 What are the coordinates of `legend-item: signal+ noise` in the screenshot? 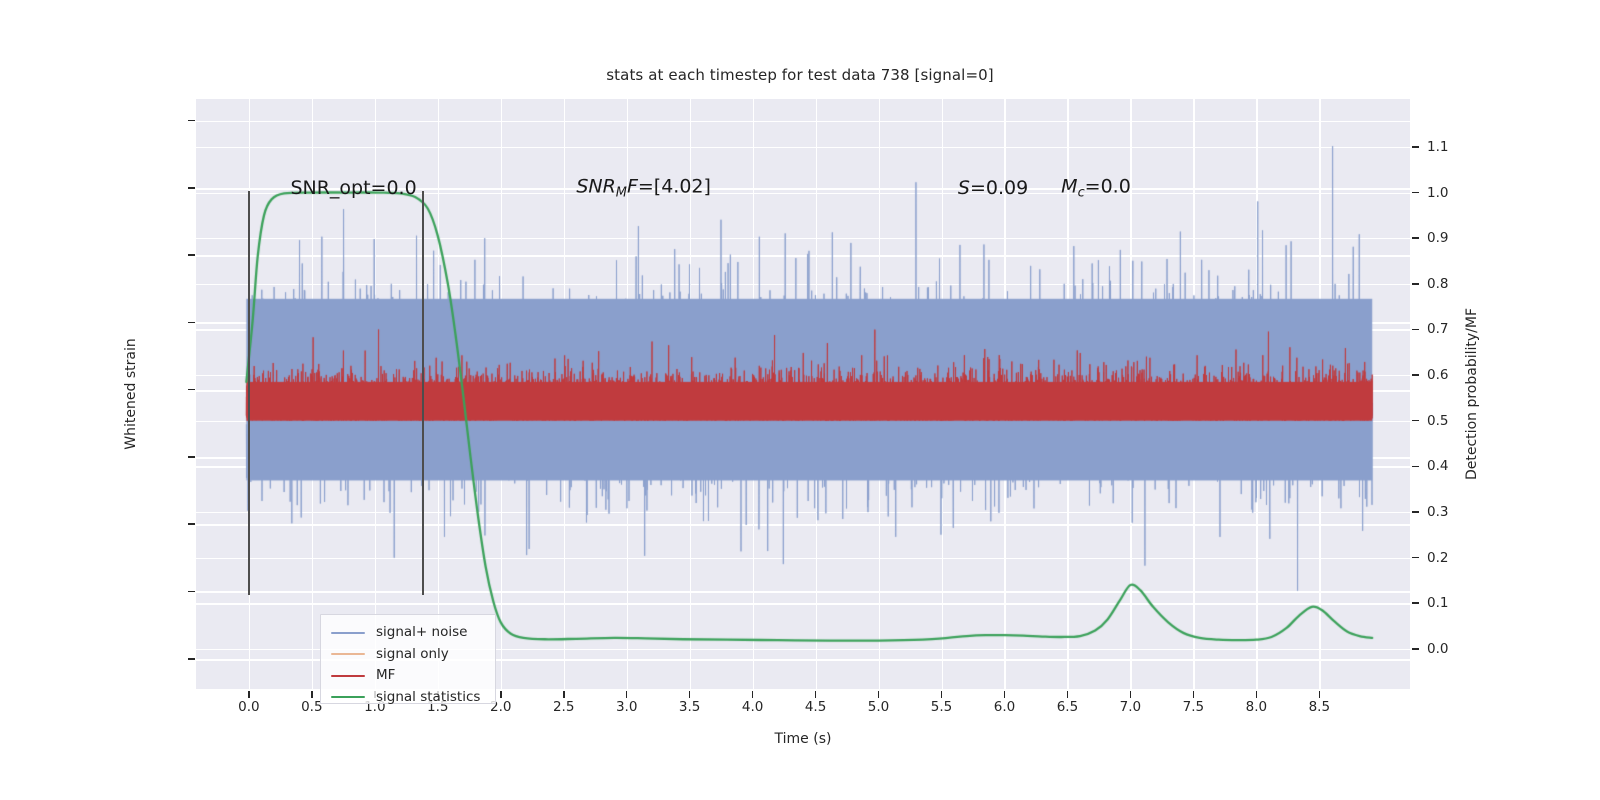 It's located at (408, 633).